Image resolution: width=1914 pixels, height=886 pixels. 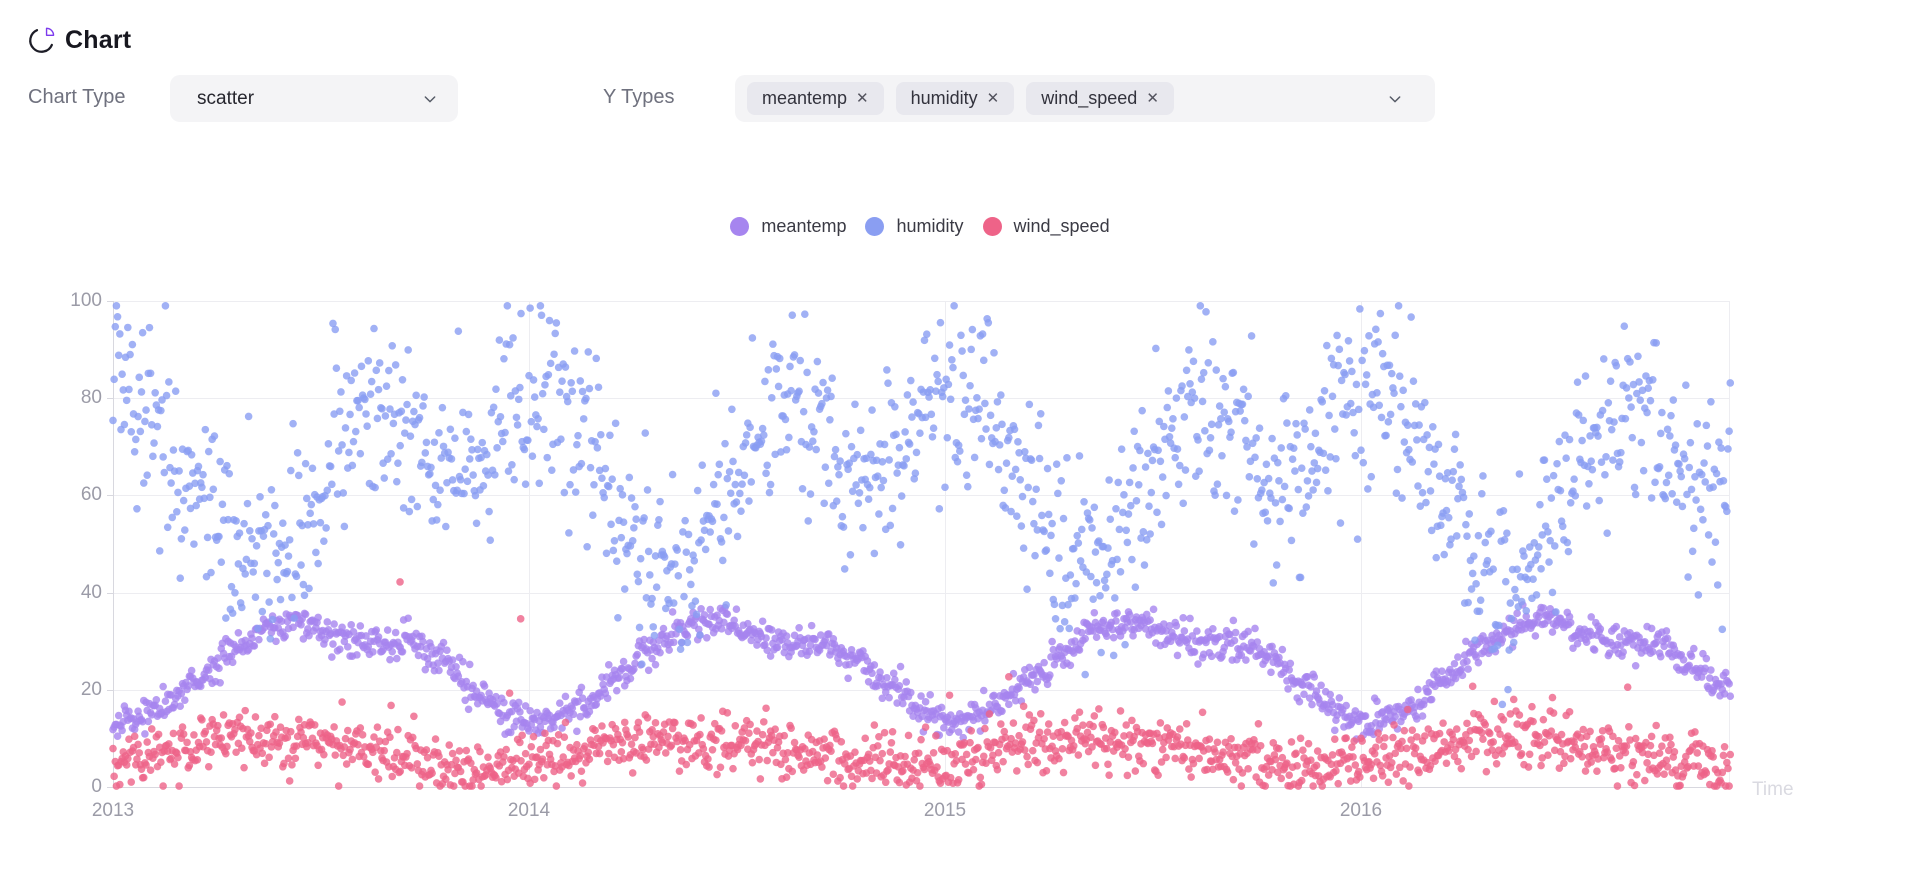 I want to click on legend-swatch-meantemp, so click(x=740, y=226).